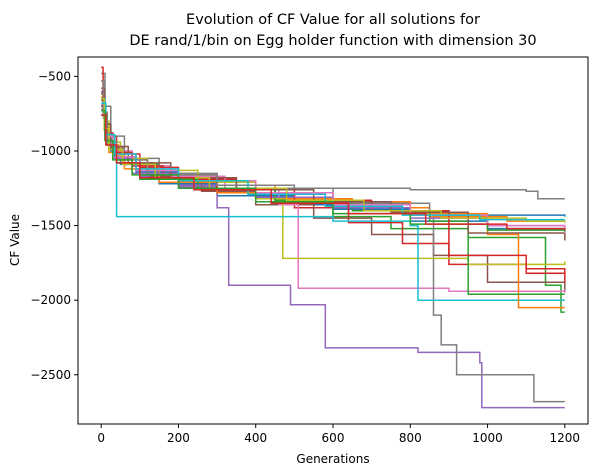 The image size is (592, 476). Describe the element at coordinates (50, 300) in the screenshot. I see `y-tick-label: −2000` at that location.